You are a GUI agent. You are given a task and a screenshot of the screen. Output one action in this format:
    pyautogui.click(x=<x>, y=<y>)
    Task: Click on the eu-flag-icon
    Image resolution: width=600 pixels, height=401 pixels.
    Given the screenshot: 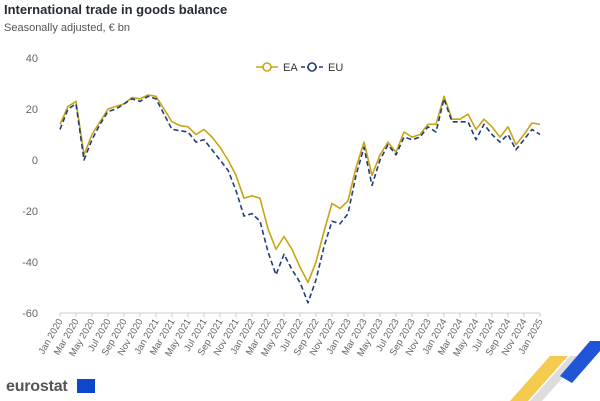 What is the action you would take?
    pyautogui.click(x=86, y=386)
    